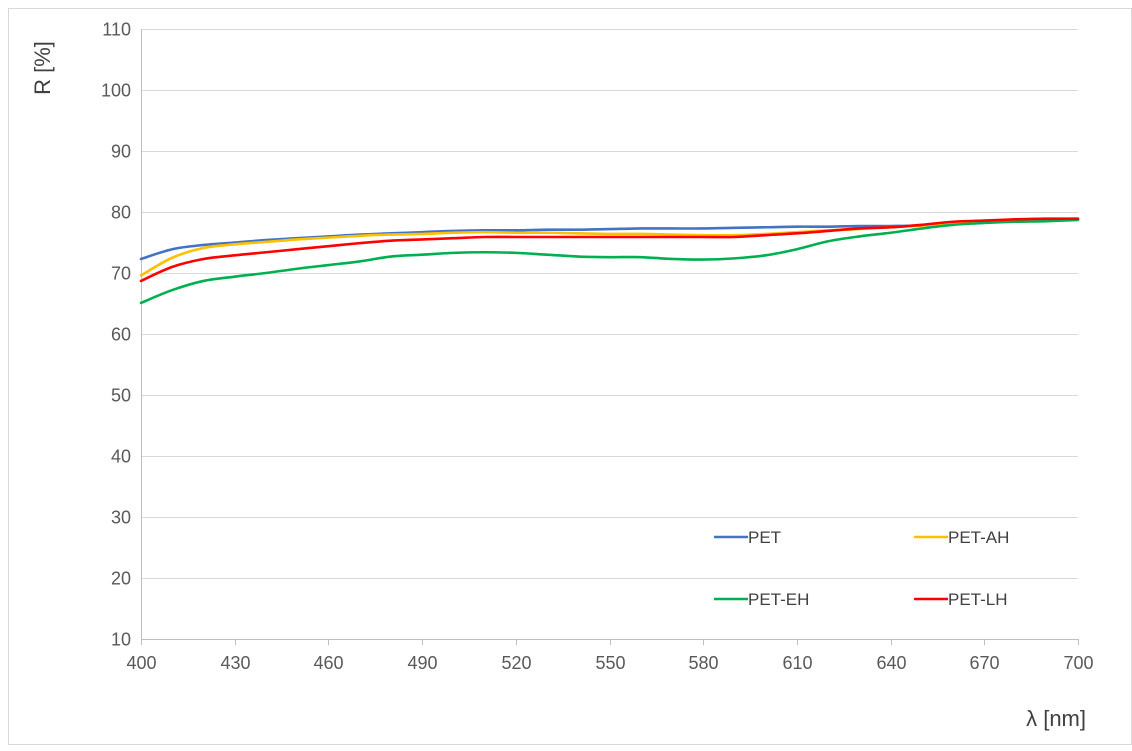 Image resolution: width=1132 pixels, height=751 pixels. Describe the element at coordinates (978, 599) in the screenshot. I see `legend-label: PET-LH` at that location.